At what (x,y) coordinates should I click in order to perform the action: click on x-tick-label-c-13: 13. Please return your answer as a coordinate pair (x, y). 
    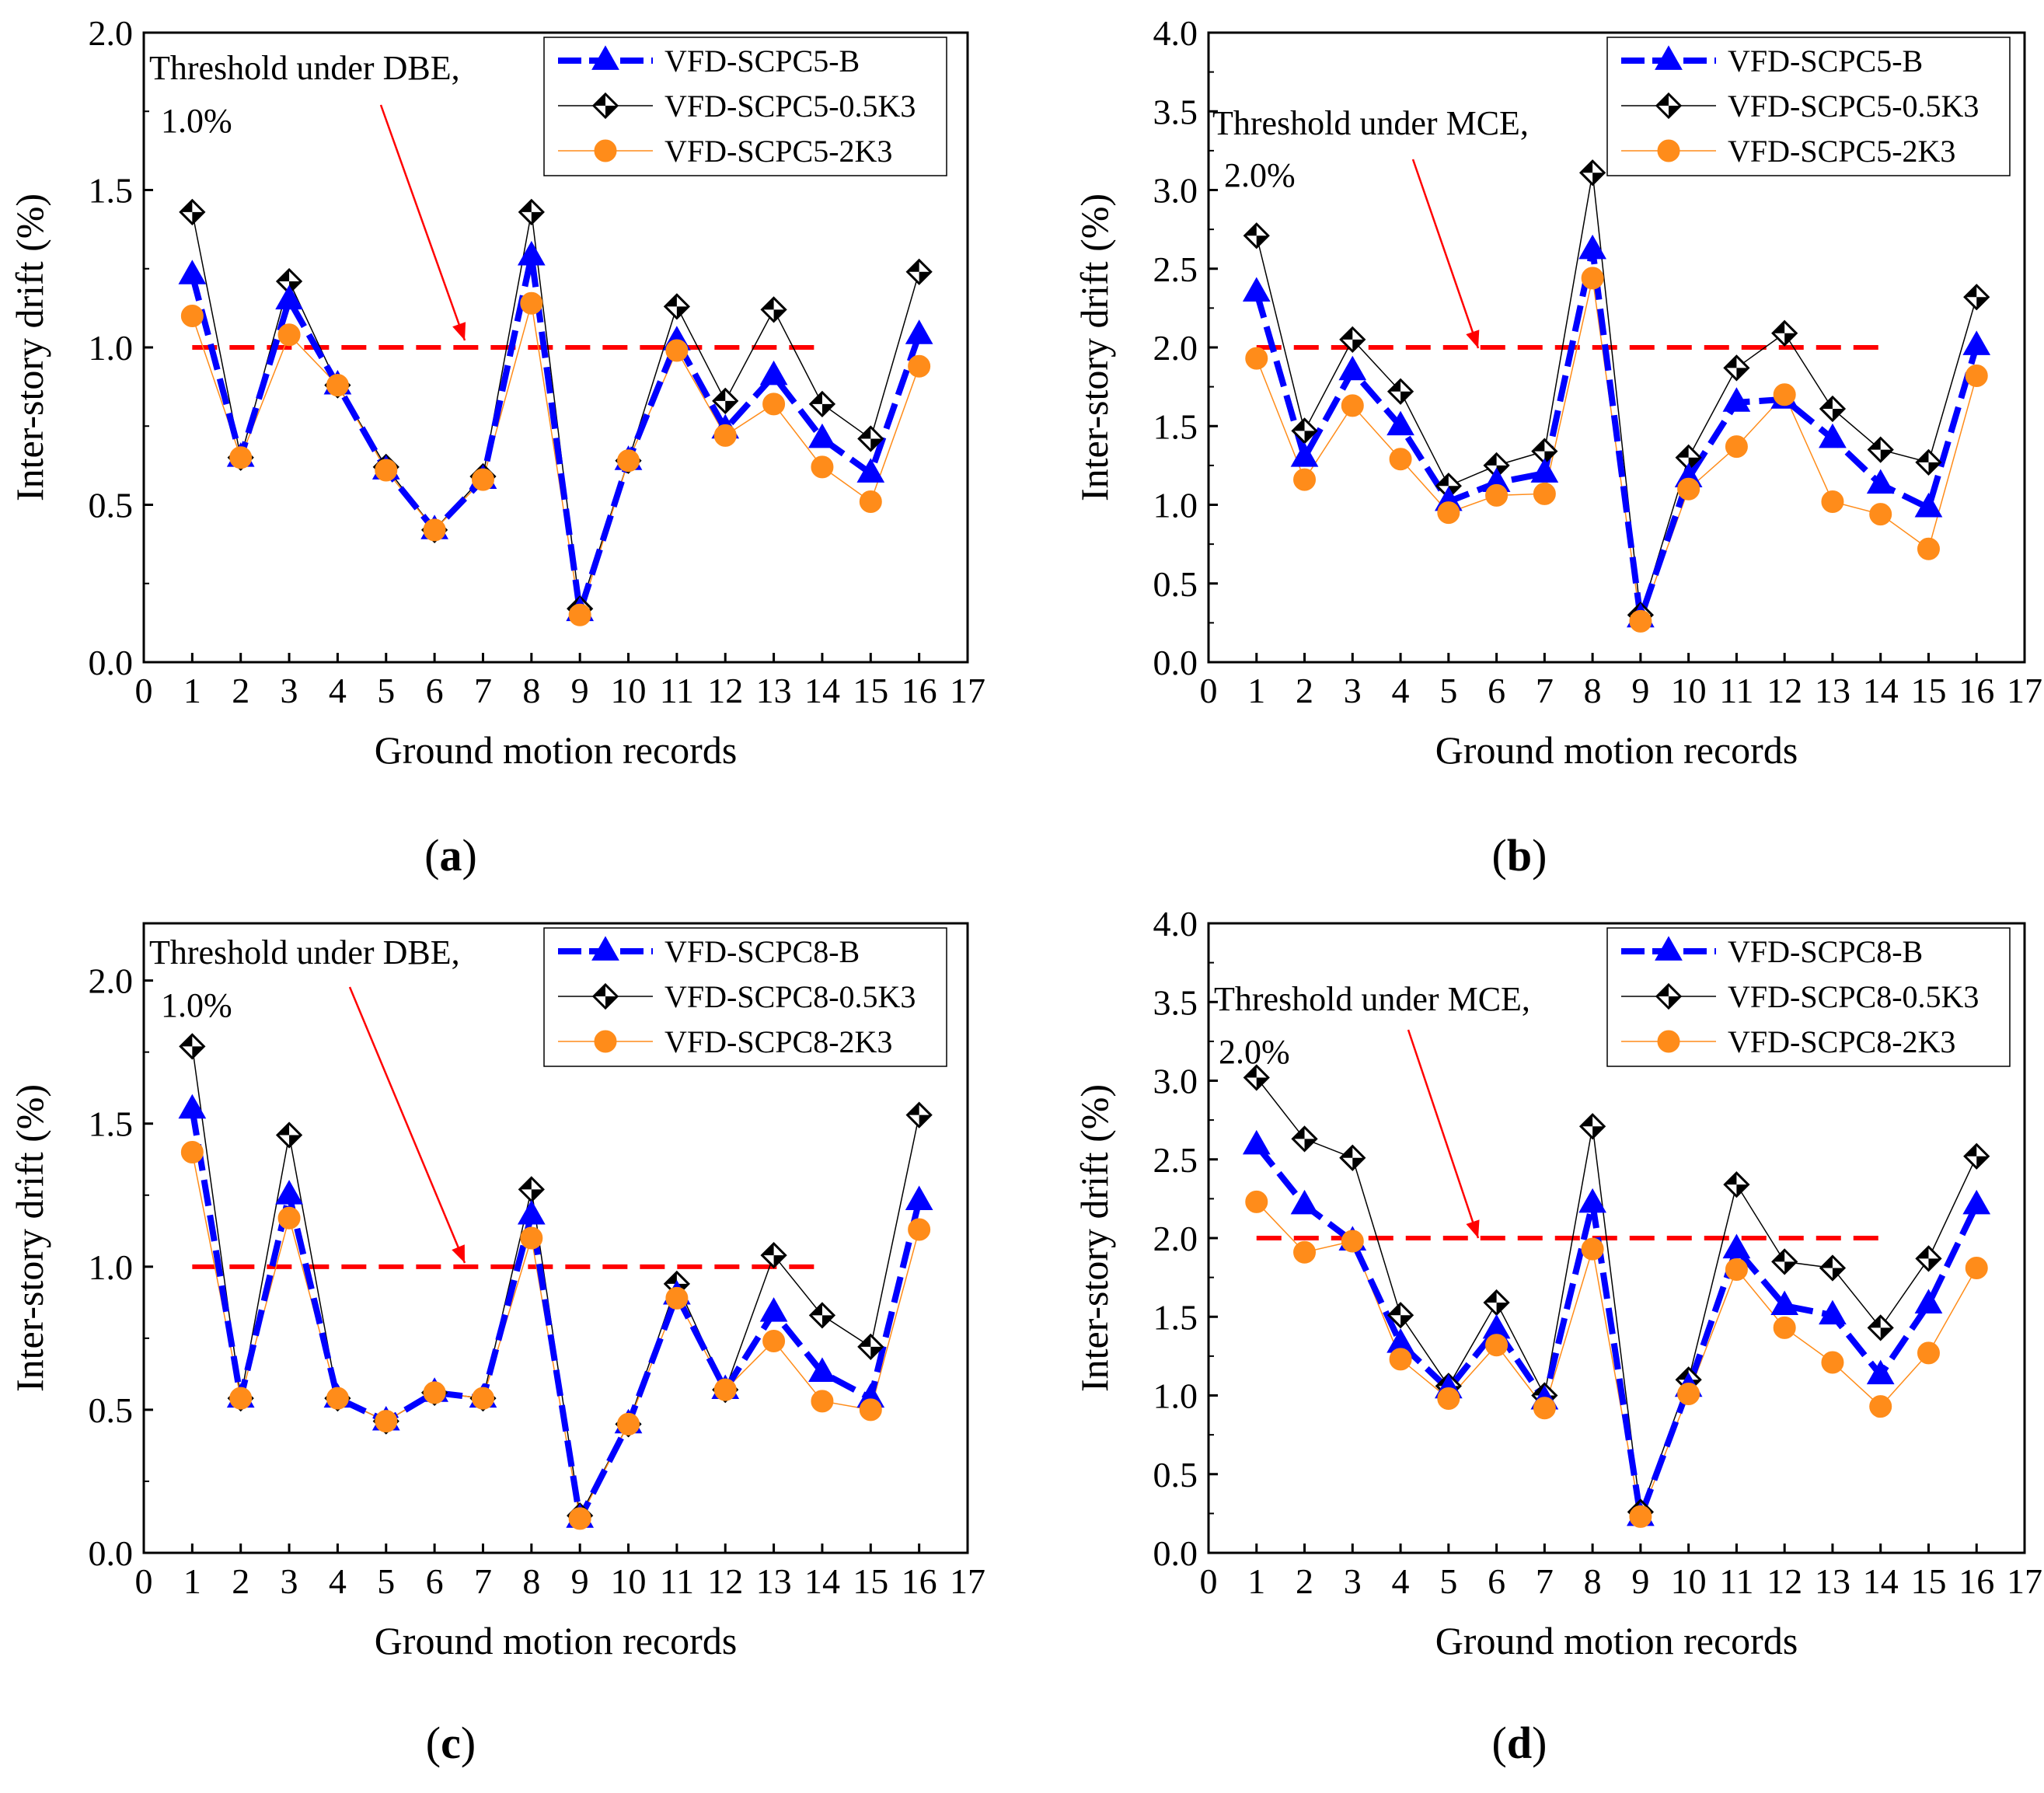
    Looking at the image, I should click on (774, 1581).